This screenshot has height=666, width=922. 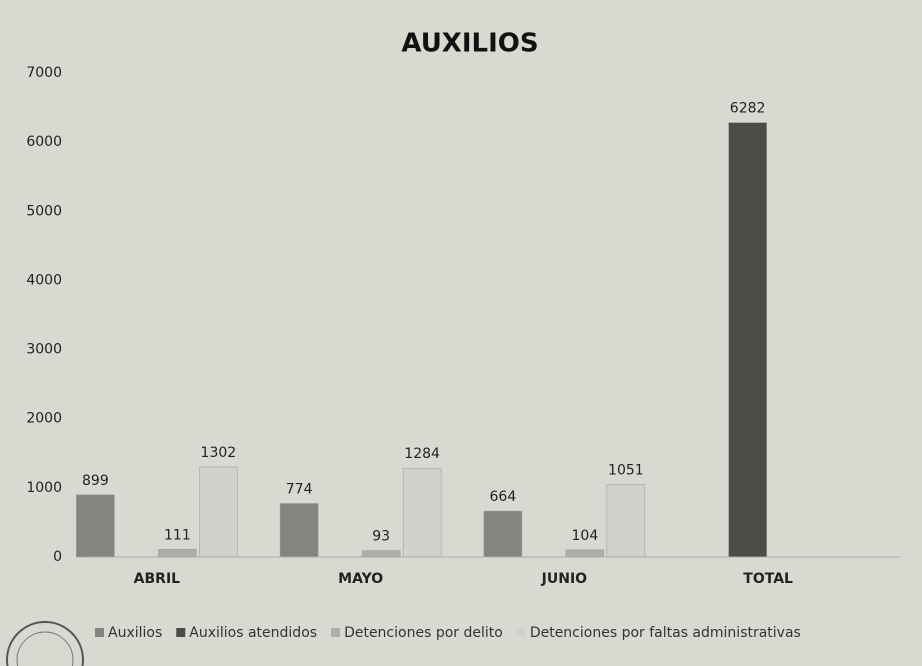 I want to click on data-label: 1284, so click(x=422, y=454).